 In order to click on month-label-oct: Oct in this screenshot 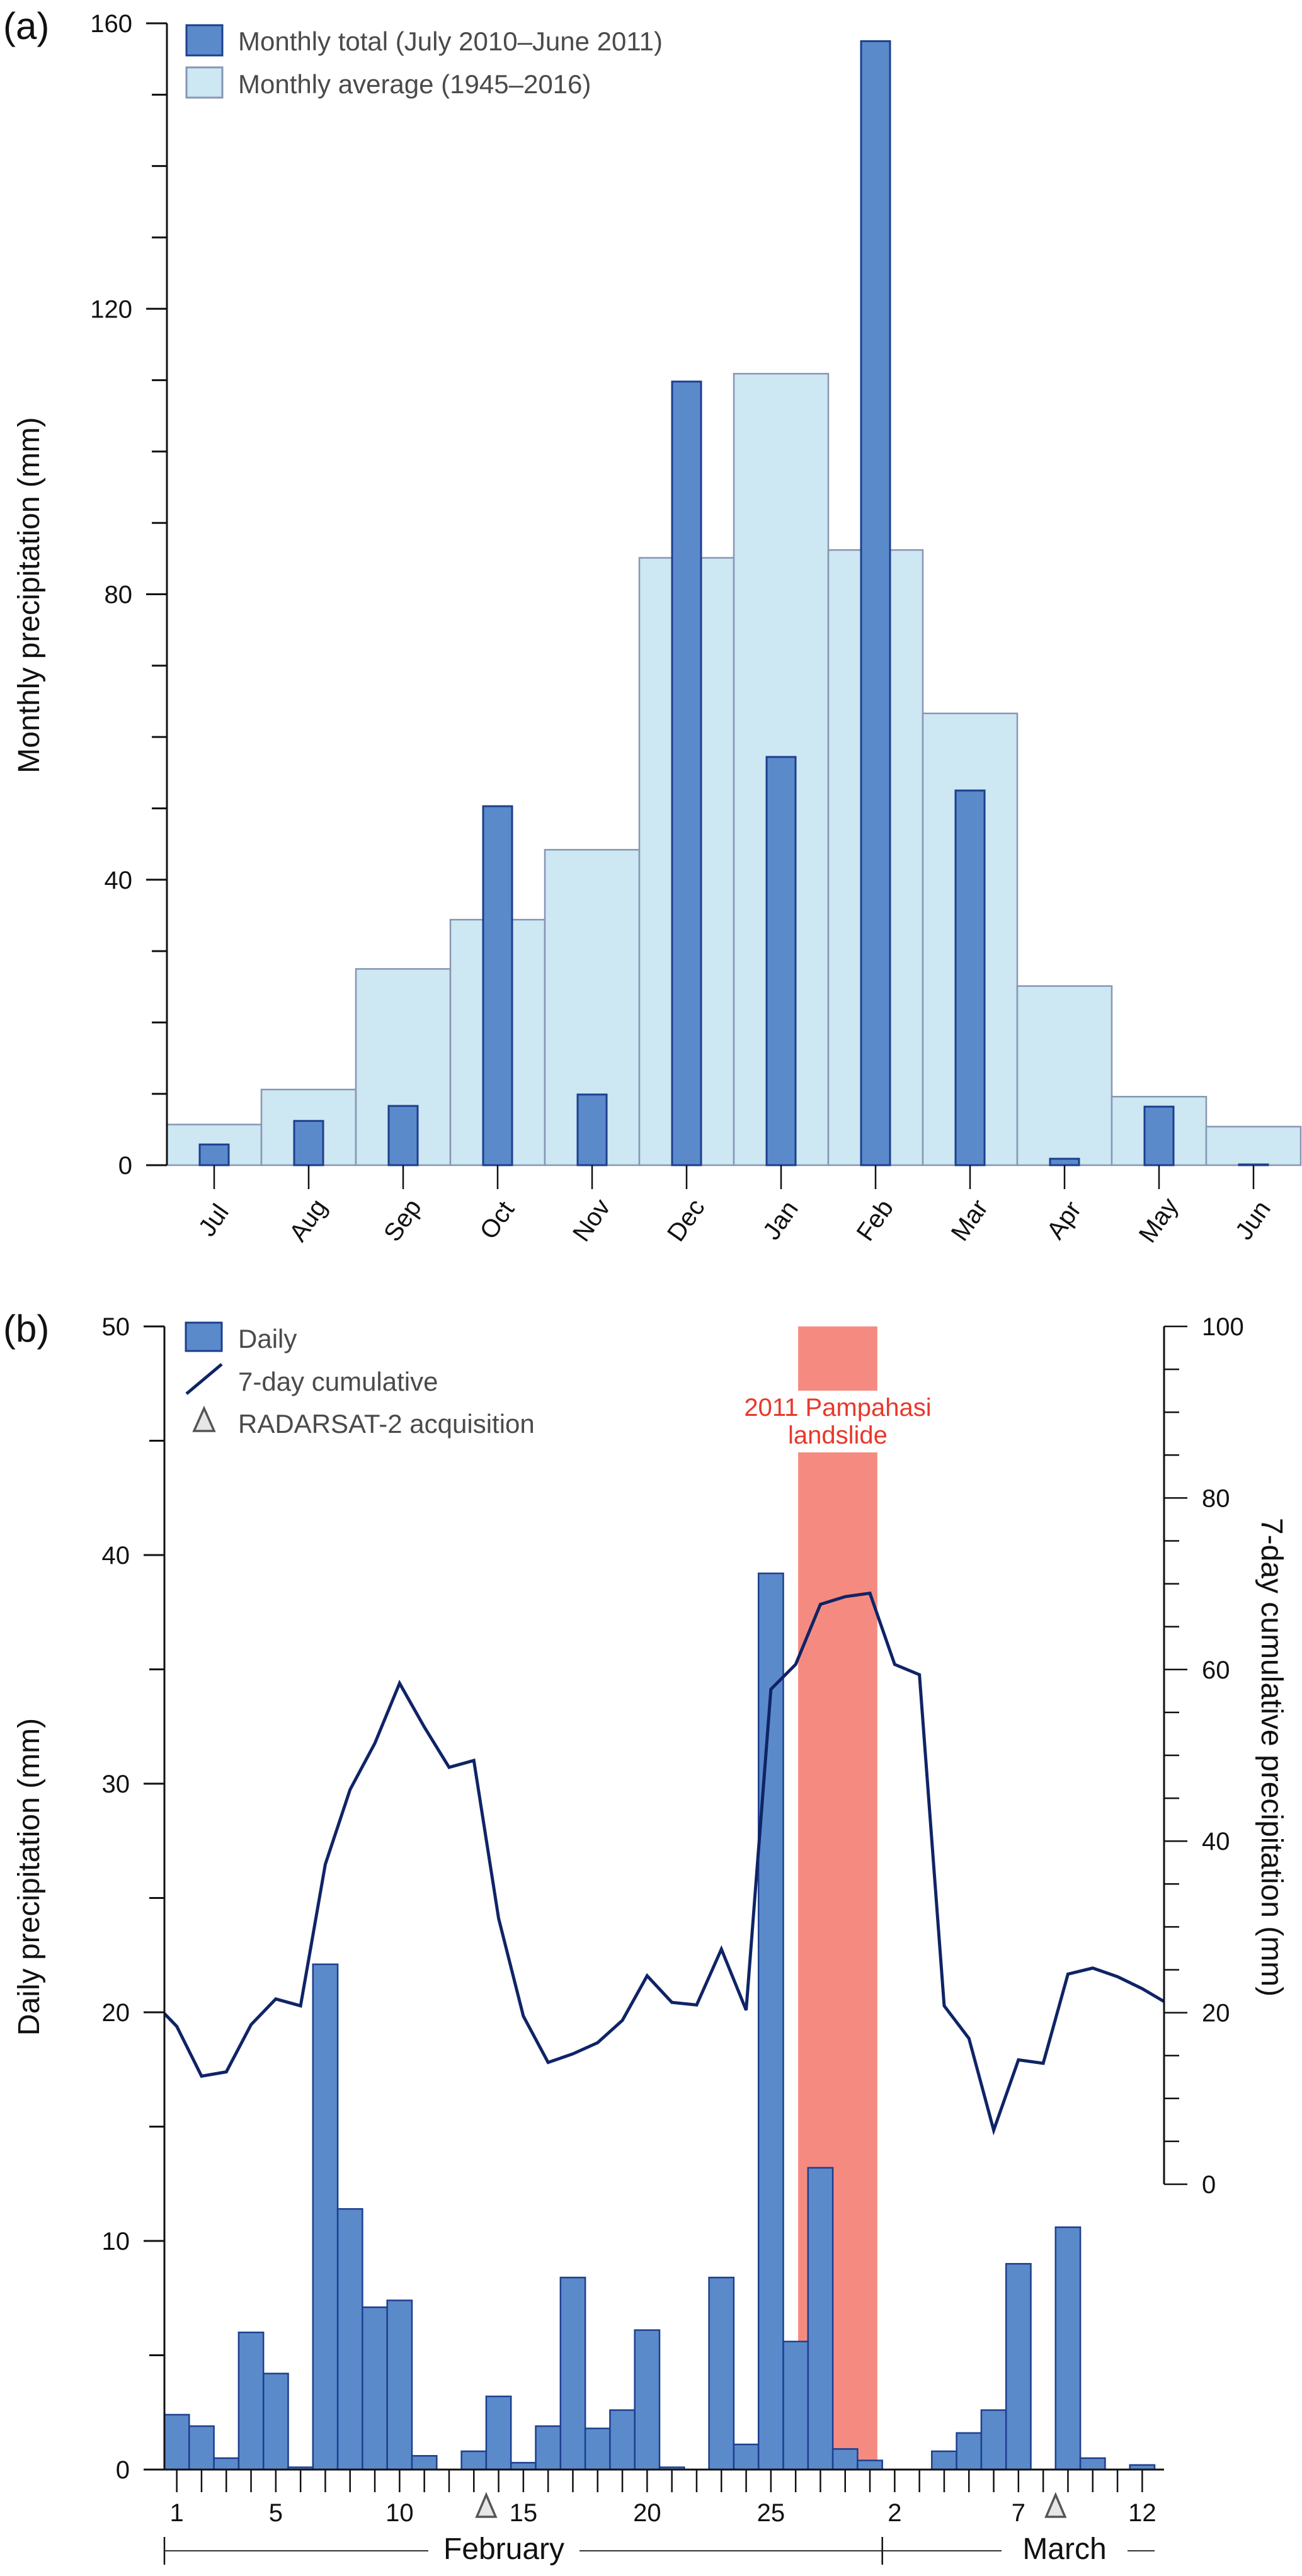, I will do `click(497, 1220)`.